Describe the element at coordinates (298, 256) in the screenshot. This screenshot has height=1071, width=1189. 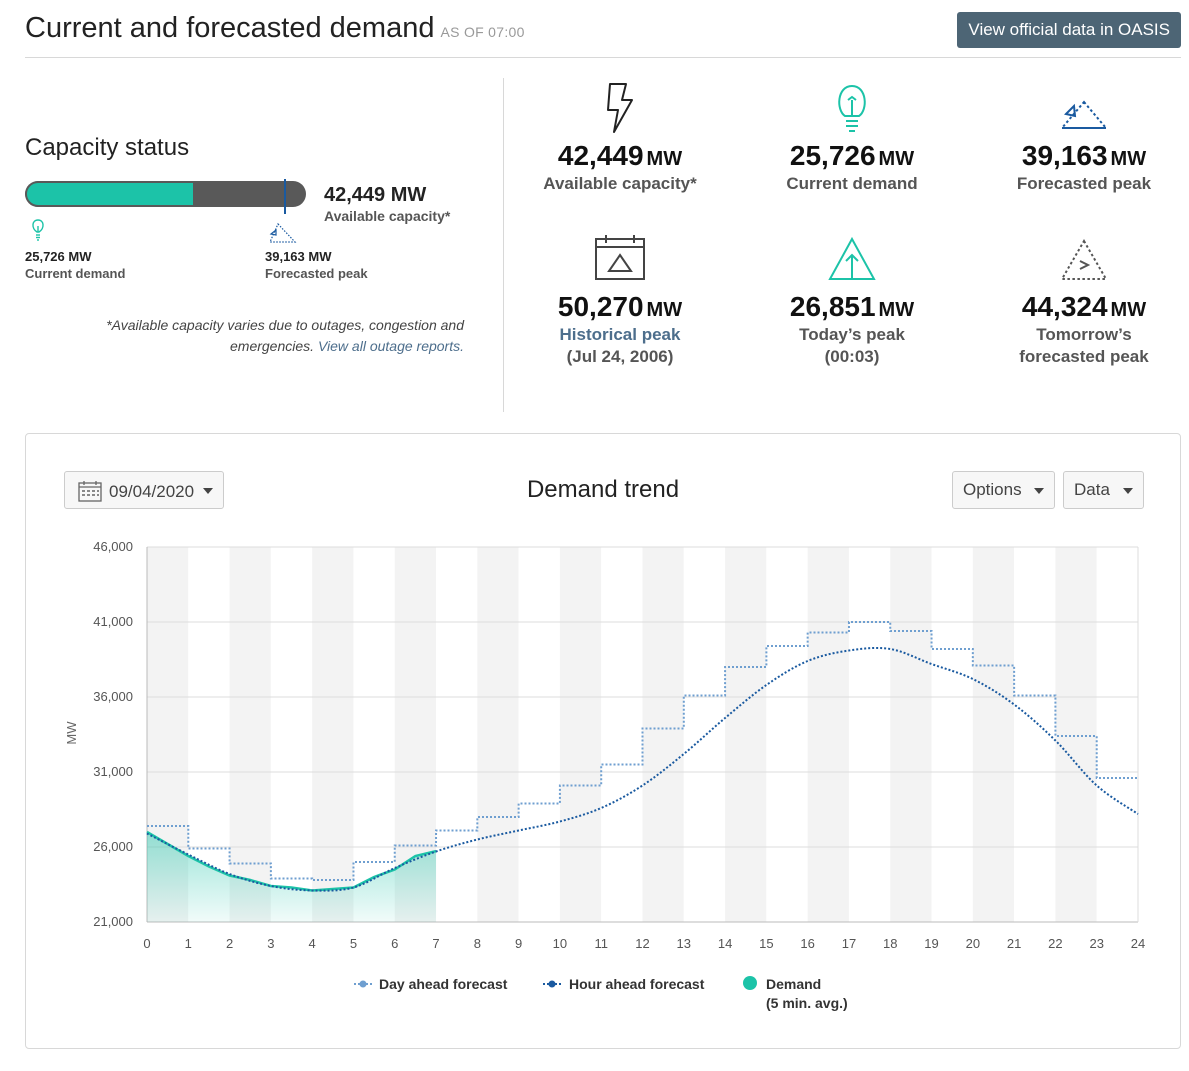
I see `forecast-peak-mini-value: 39,163 MW` at that location.